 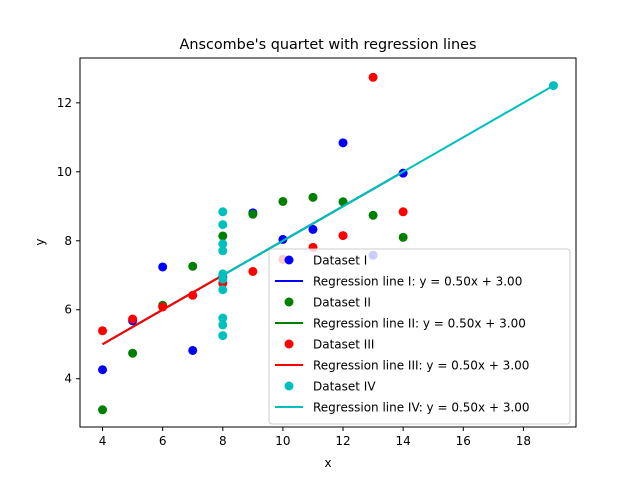 I want to click on chart-title: Anscombe's quartet with regression lines, so click(x=327, y=45).